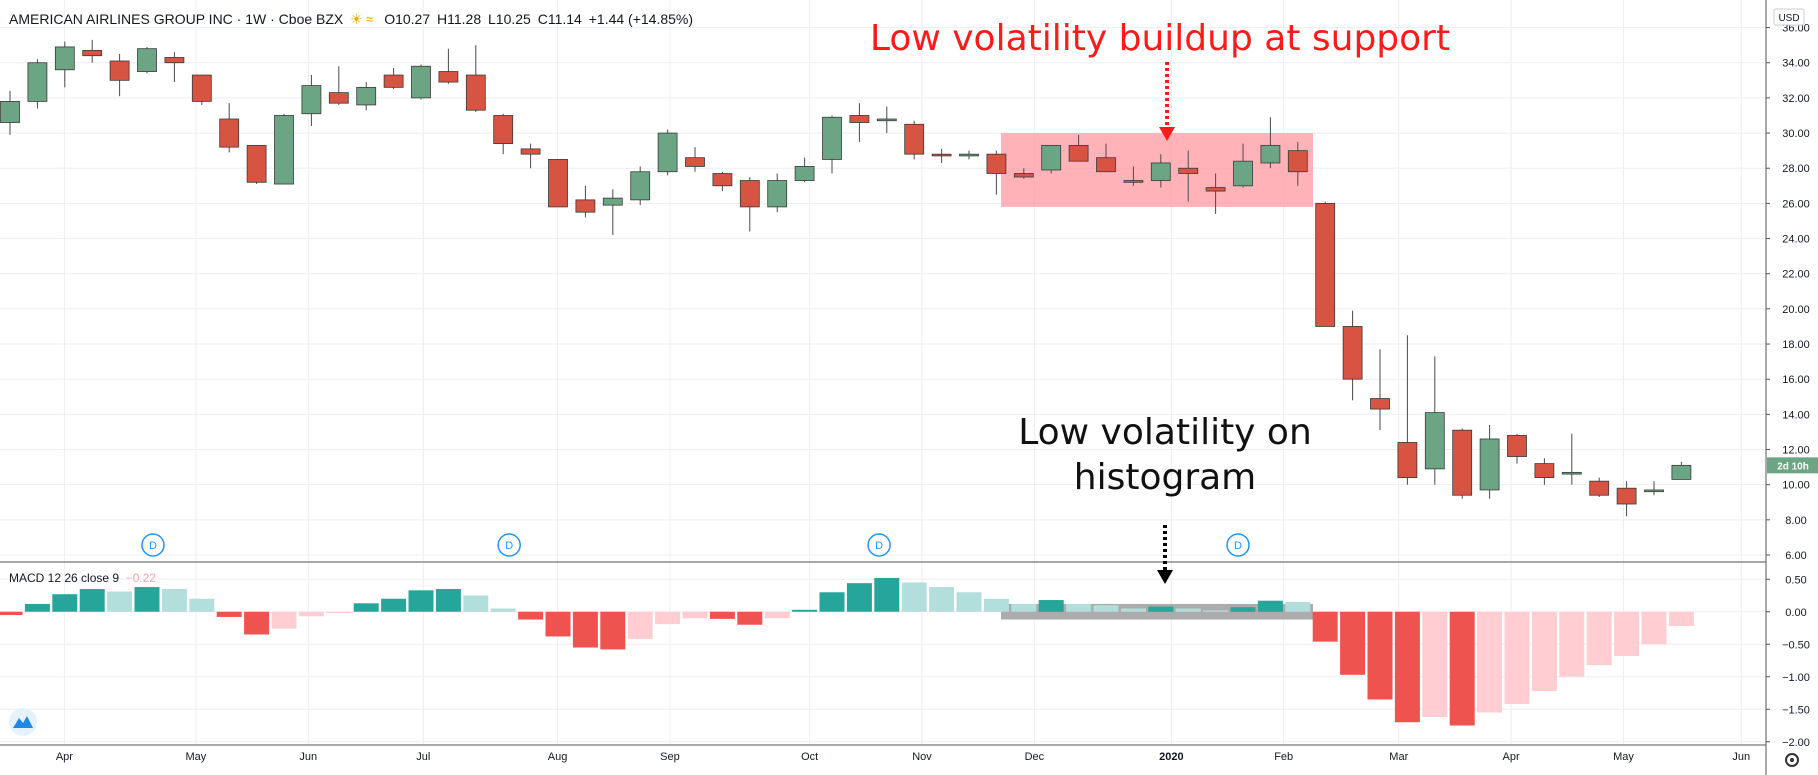 Image resolution: width=1818 pixels, height=775 pixels. I want to click on price-axis-label: 18.00, so click(1796, 345).